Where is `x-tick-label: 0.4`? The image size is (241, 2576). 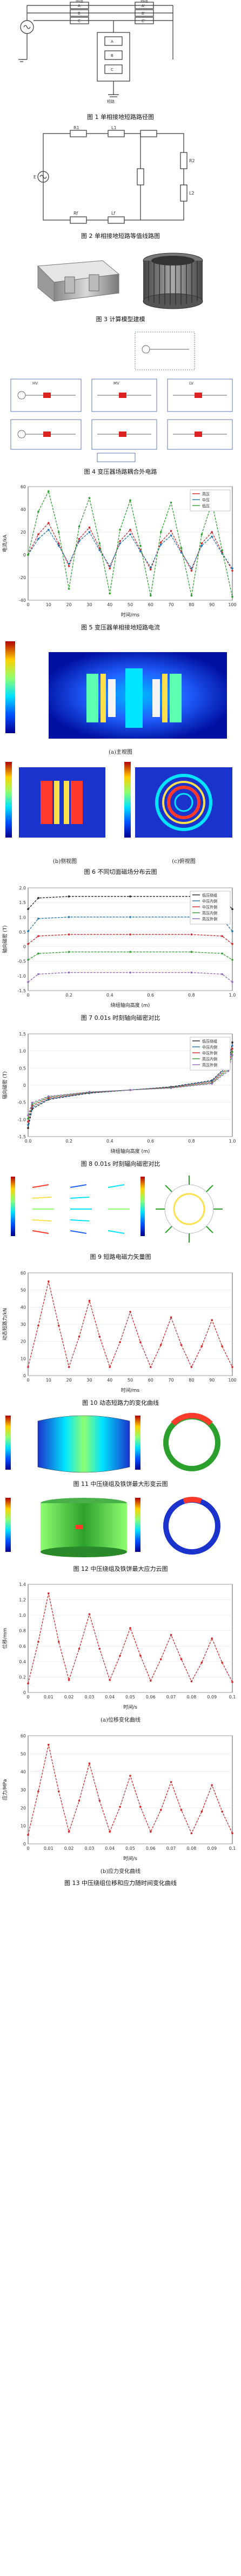 x-tick-label: 0.4 is located at coordinates (109, 1141).